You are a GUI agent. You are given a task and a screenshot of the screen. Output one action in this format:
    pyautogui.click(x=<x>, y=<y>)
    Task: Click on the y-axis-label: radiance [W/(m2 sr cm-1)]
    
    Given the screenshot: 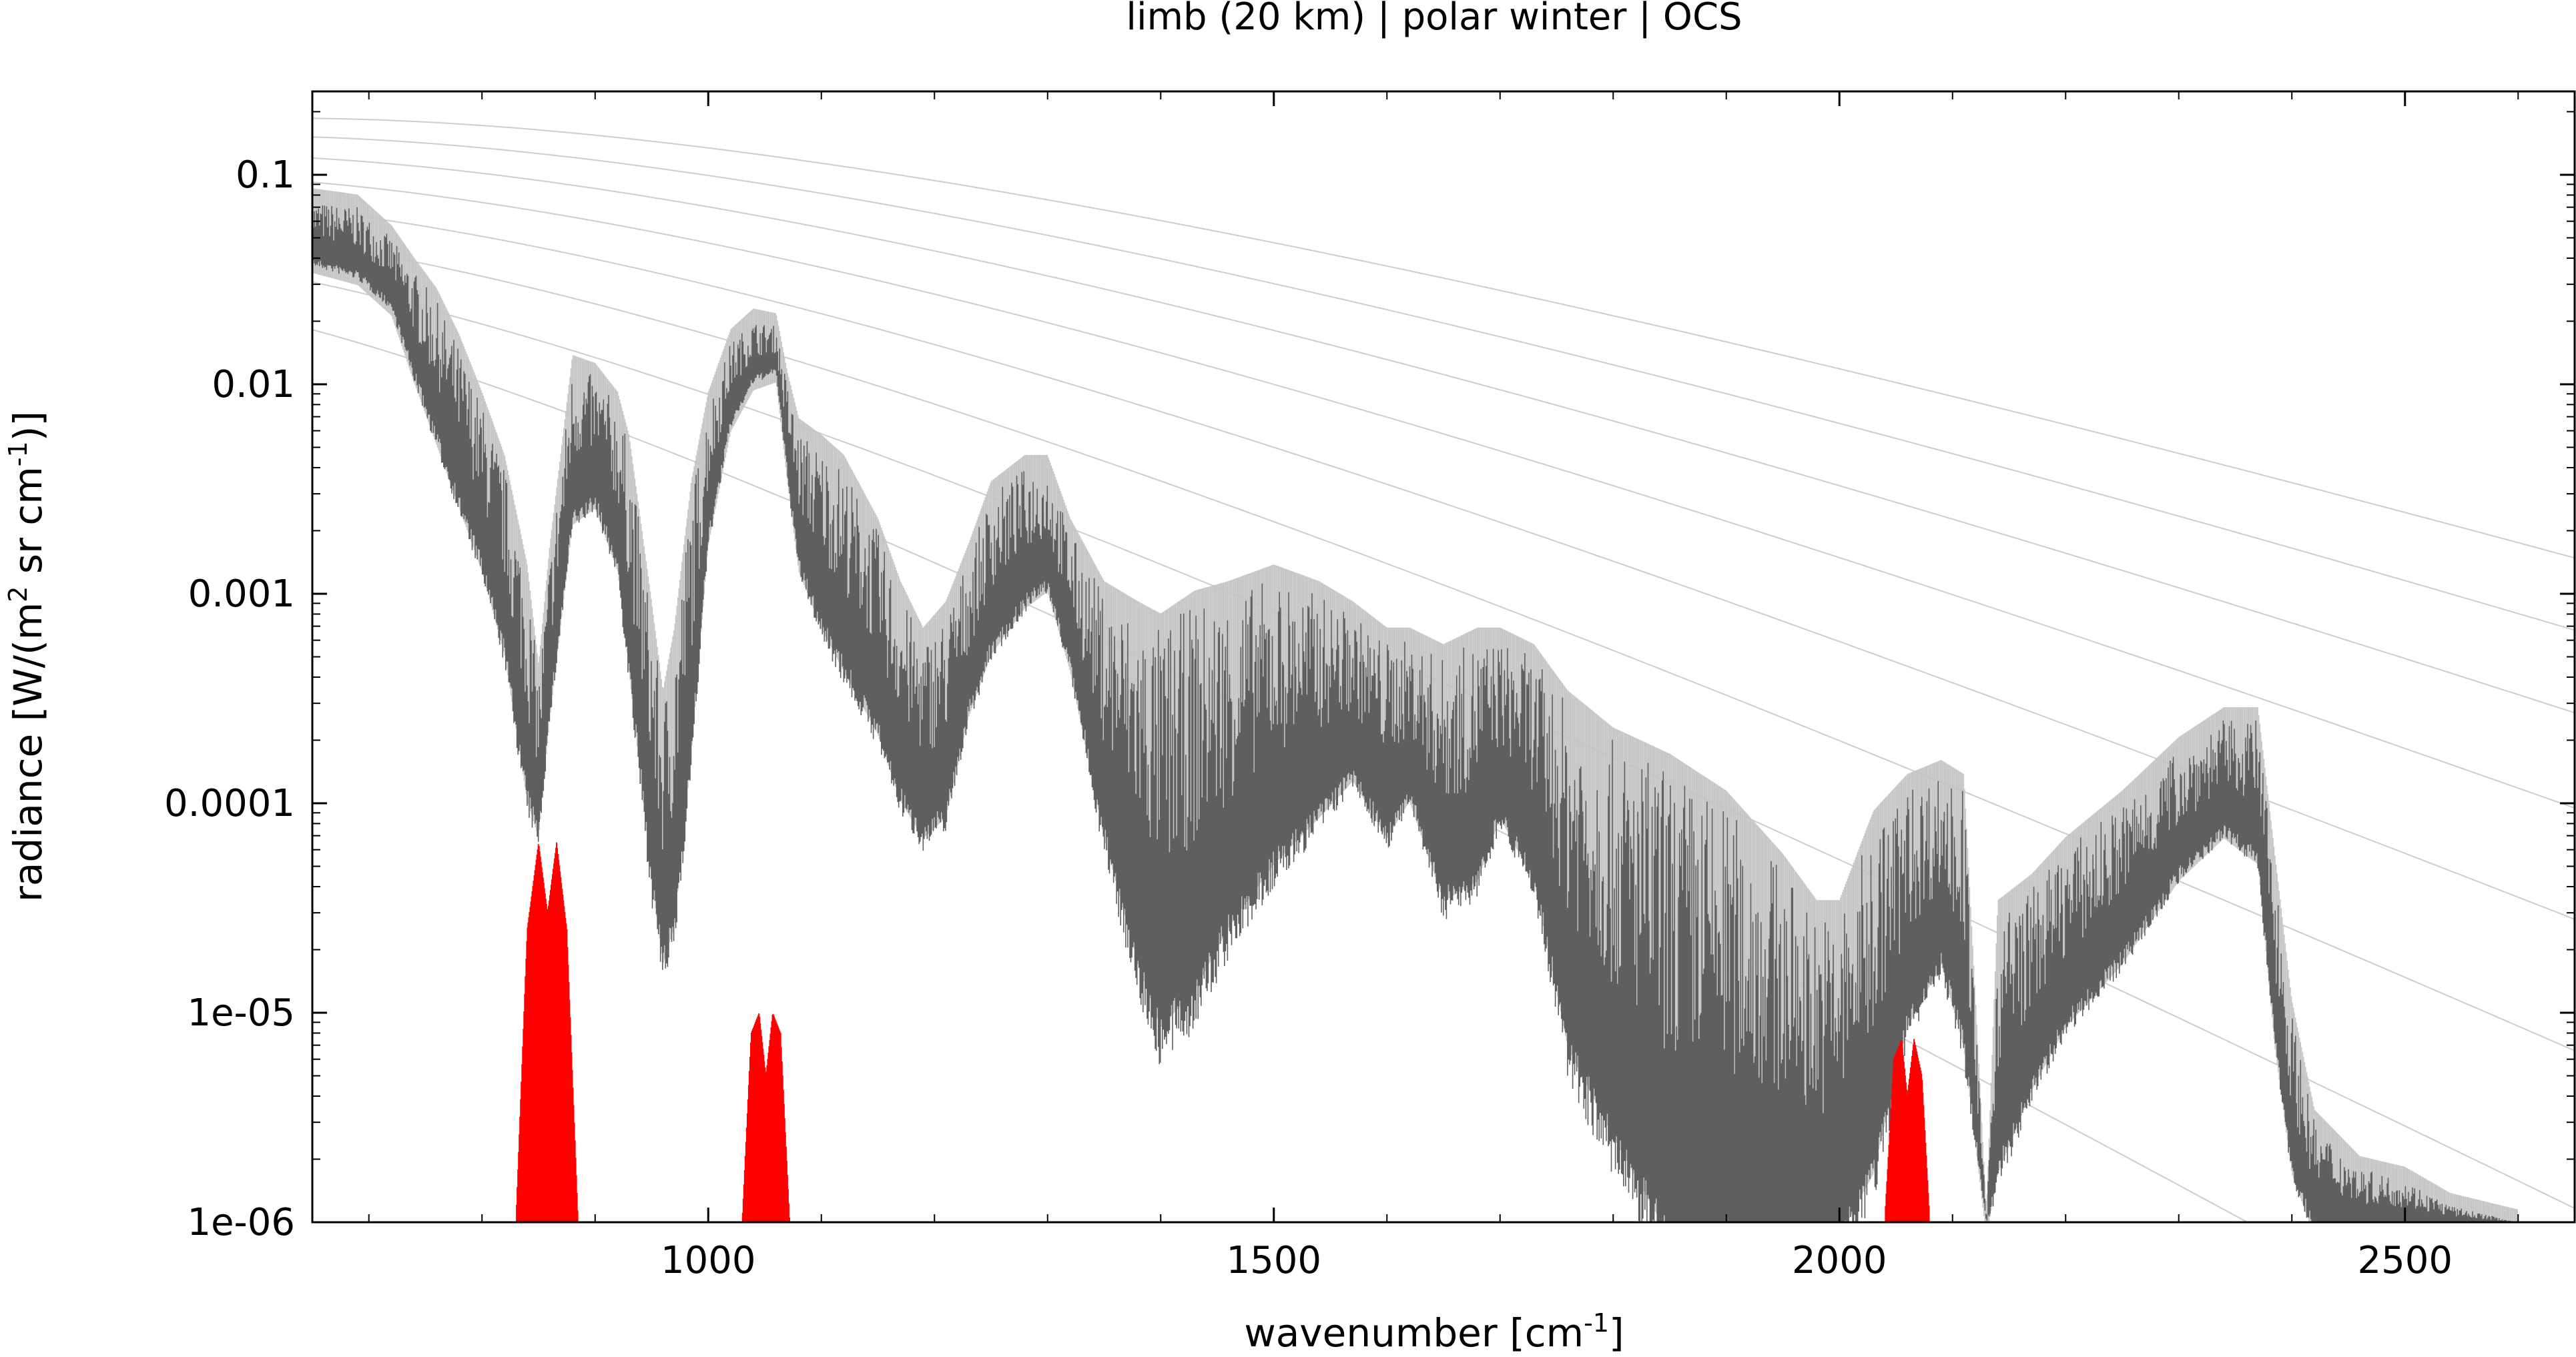 What is the action you would take?
    pyautogui.click(x=27, y=656)
    